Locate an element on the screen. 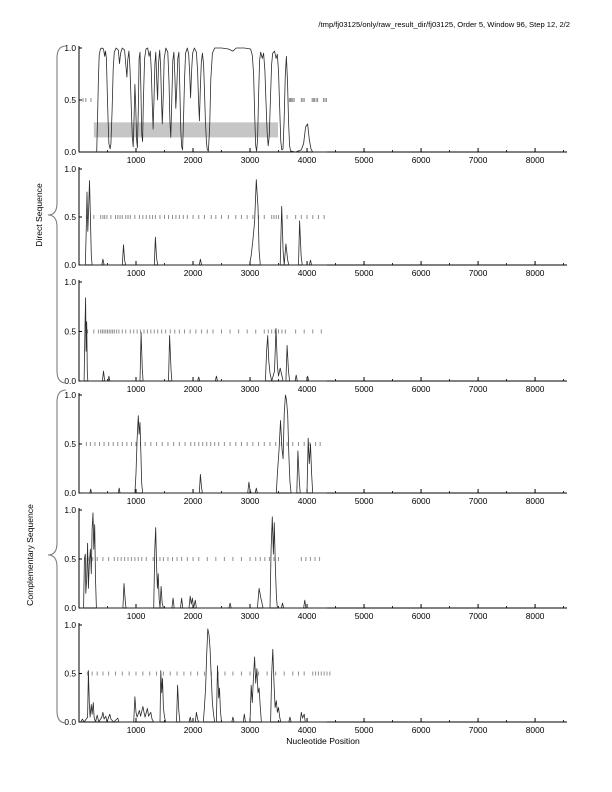 The width and height of the screenshot is (612, 792). direct-sequence-brace is located at coordinates (57, 214).